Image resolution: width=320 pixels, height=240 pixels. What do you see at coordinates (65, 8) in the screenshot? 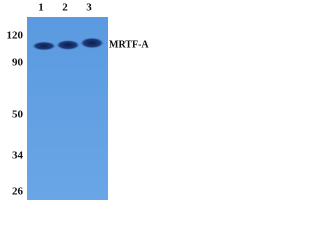
I see `lane-label: 2` at bounding box center [65, 8].